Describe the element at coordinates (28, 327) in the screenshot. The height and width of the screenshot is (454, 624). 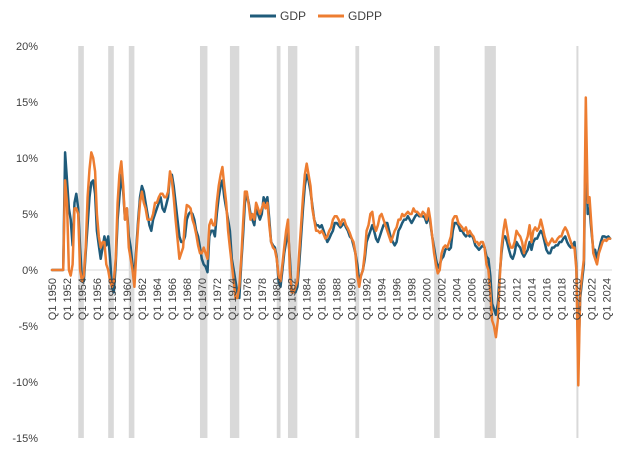
I see `y-tick-label: -5%` at that location.